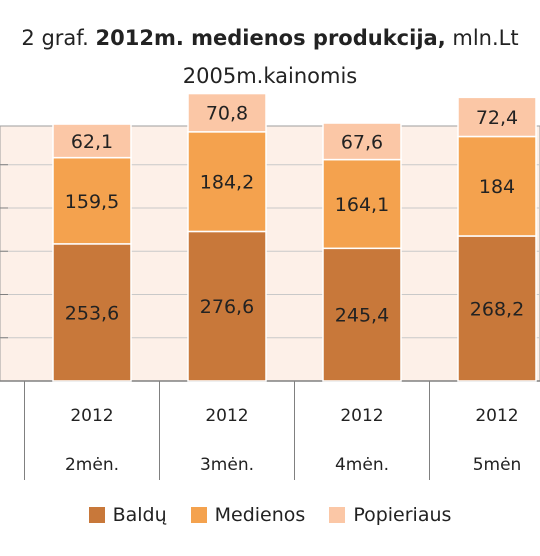 The height and width of the screenshot is (556, 540). I want to click on legend-label-baldu: Baldų, so click(139, 515).